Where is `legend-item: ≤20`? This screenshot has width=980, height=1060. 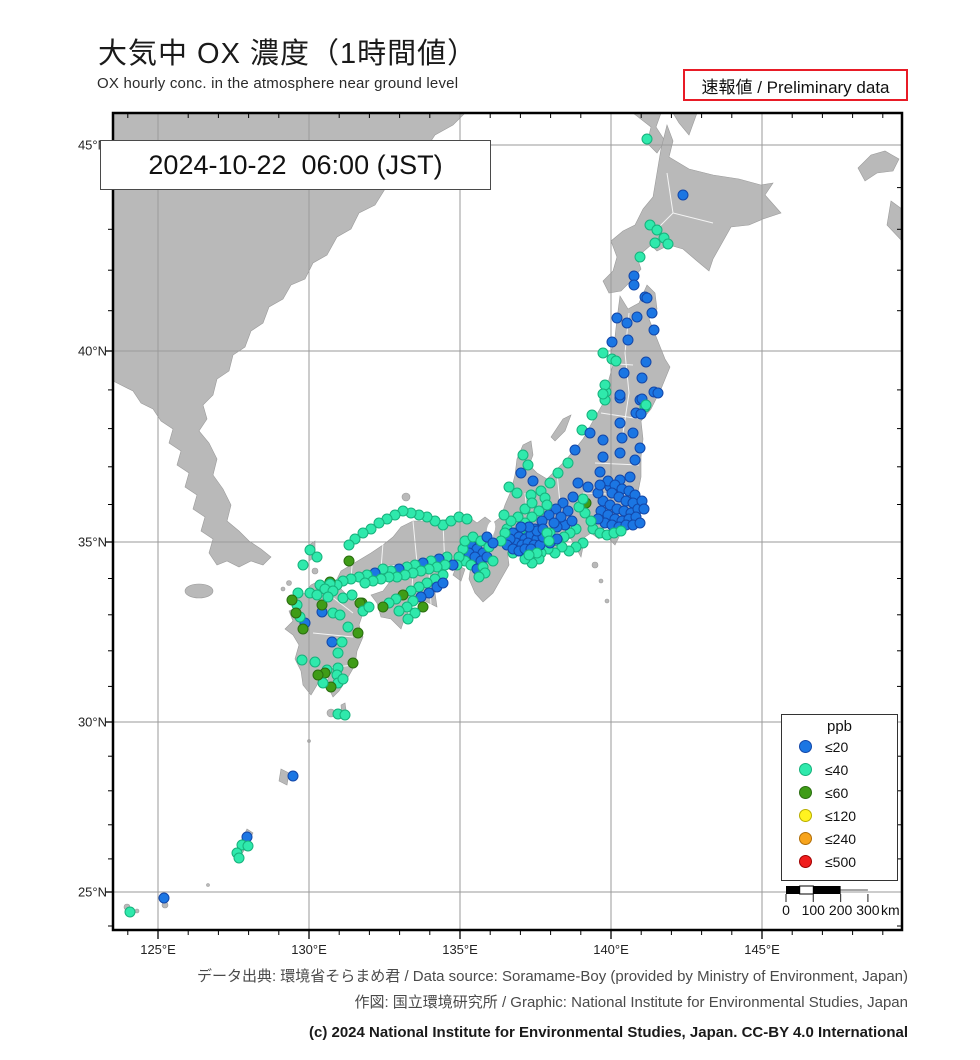
legend-item: ≤20 is located at coordinates (839, 746).